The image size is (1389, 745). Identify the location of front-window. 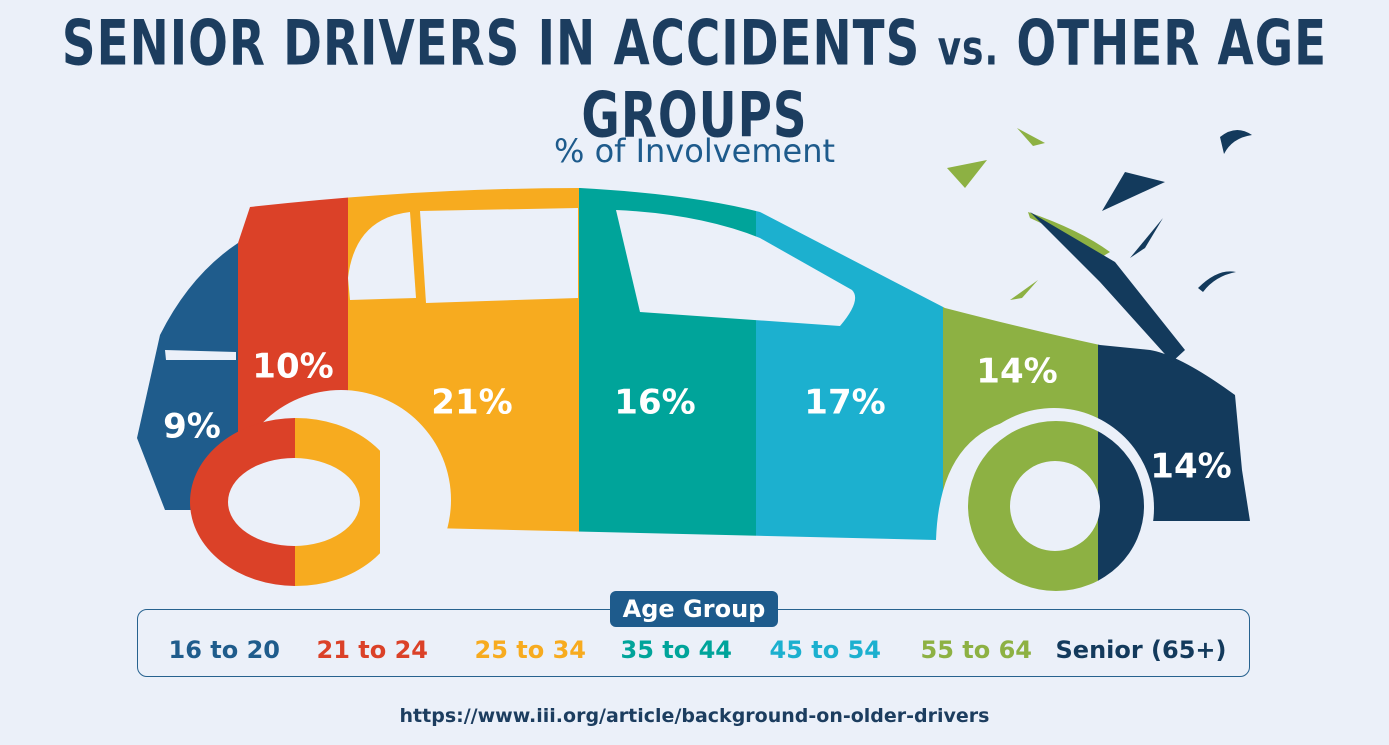
(736, 268).